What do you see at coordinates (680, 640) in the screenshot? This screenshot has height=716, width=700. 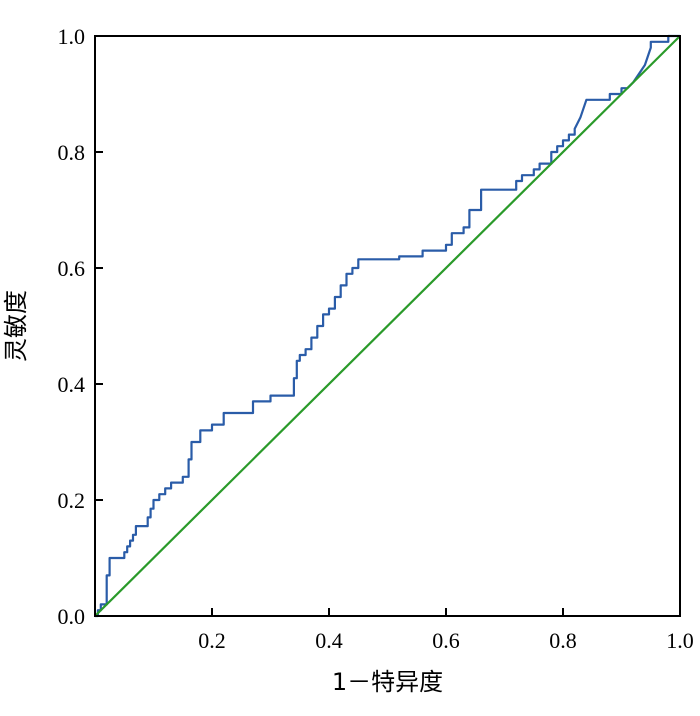 I see `x-tick-label: 1.0` at bounding box center [680, 640].